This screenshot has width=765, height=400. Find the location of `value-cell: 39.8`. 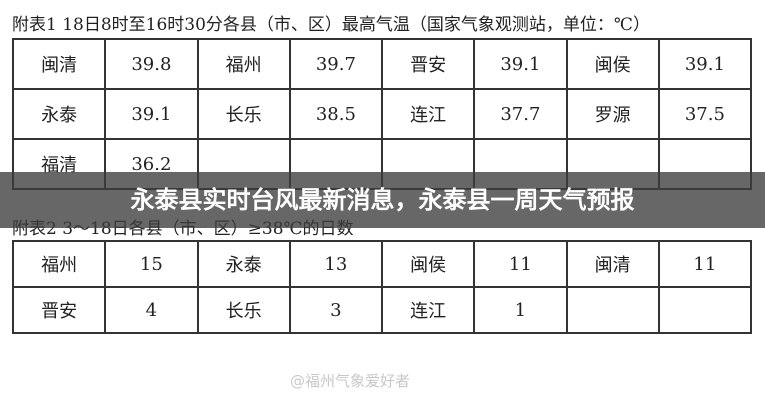

value-cell: 39.8 is located at coordinates (151, 64).